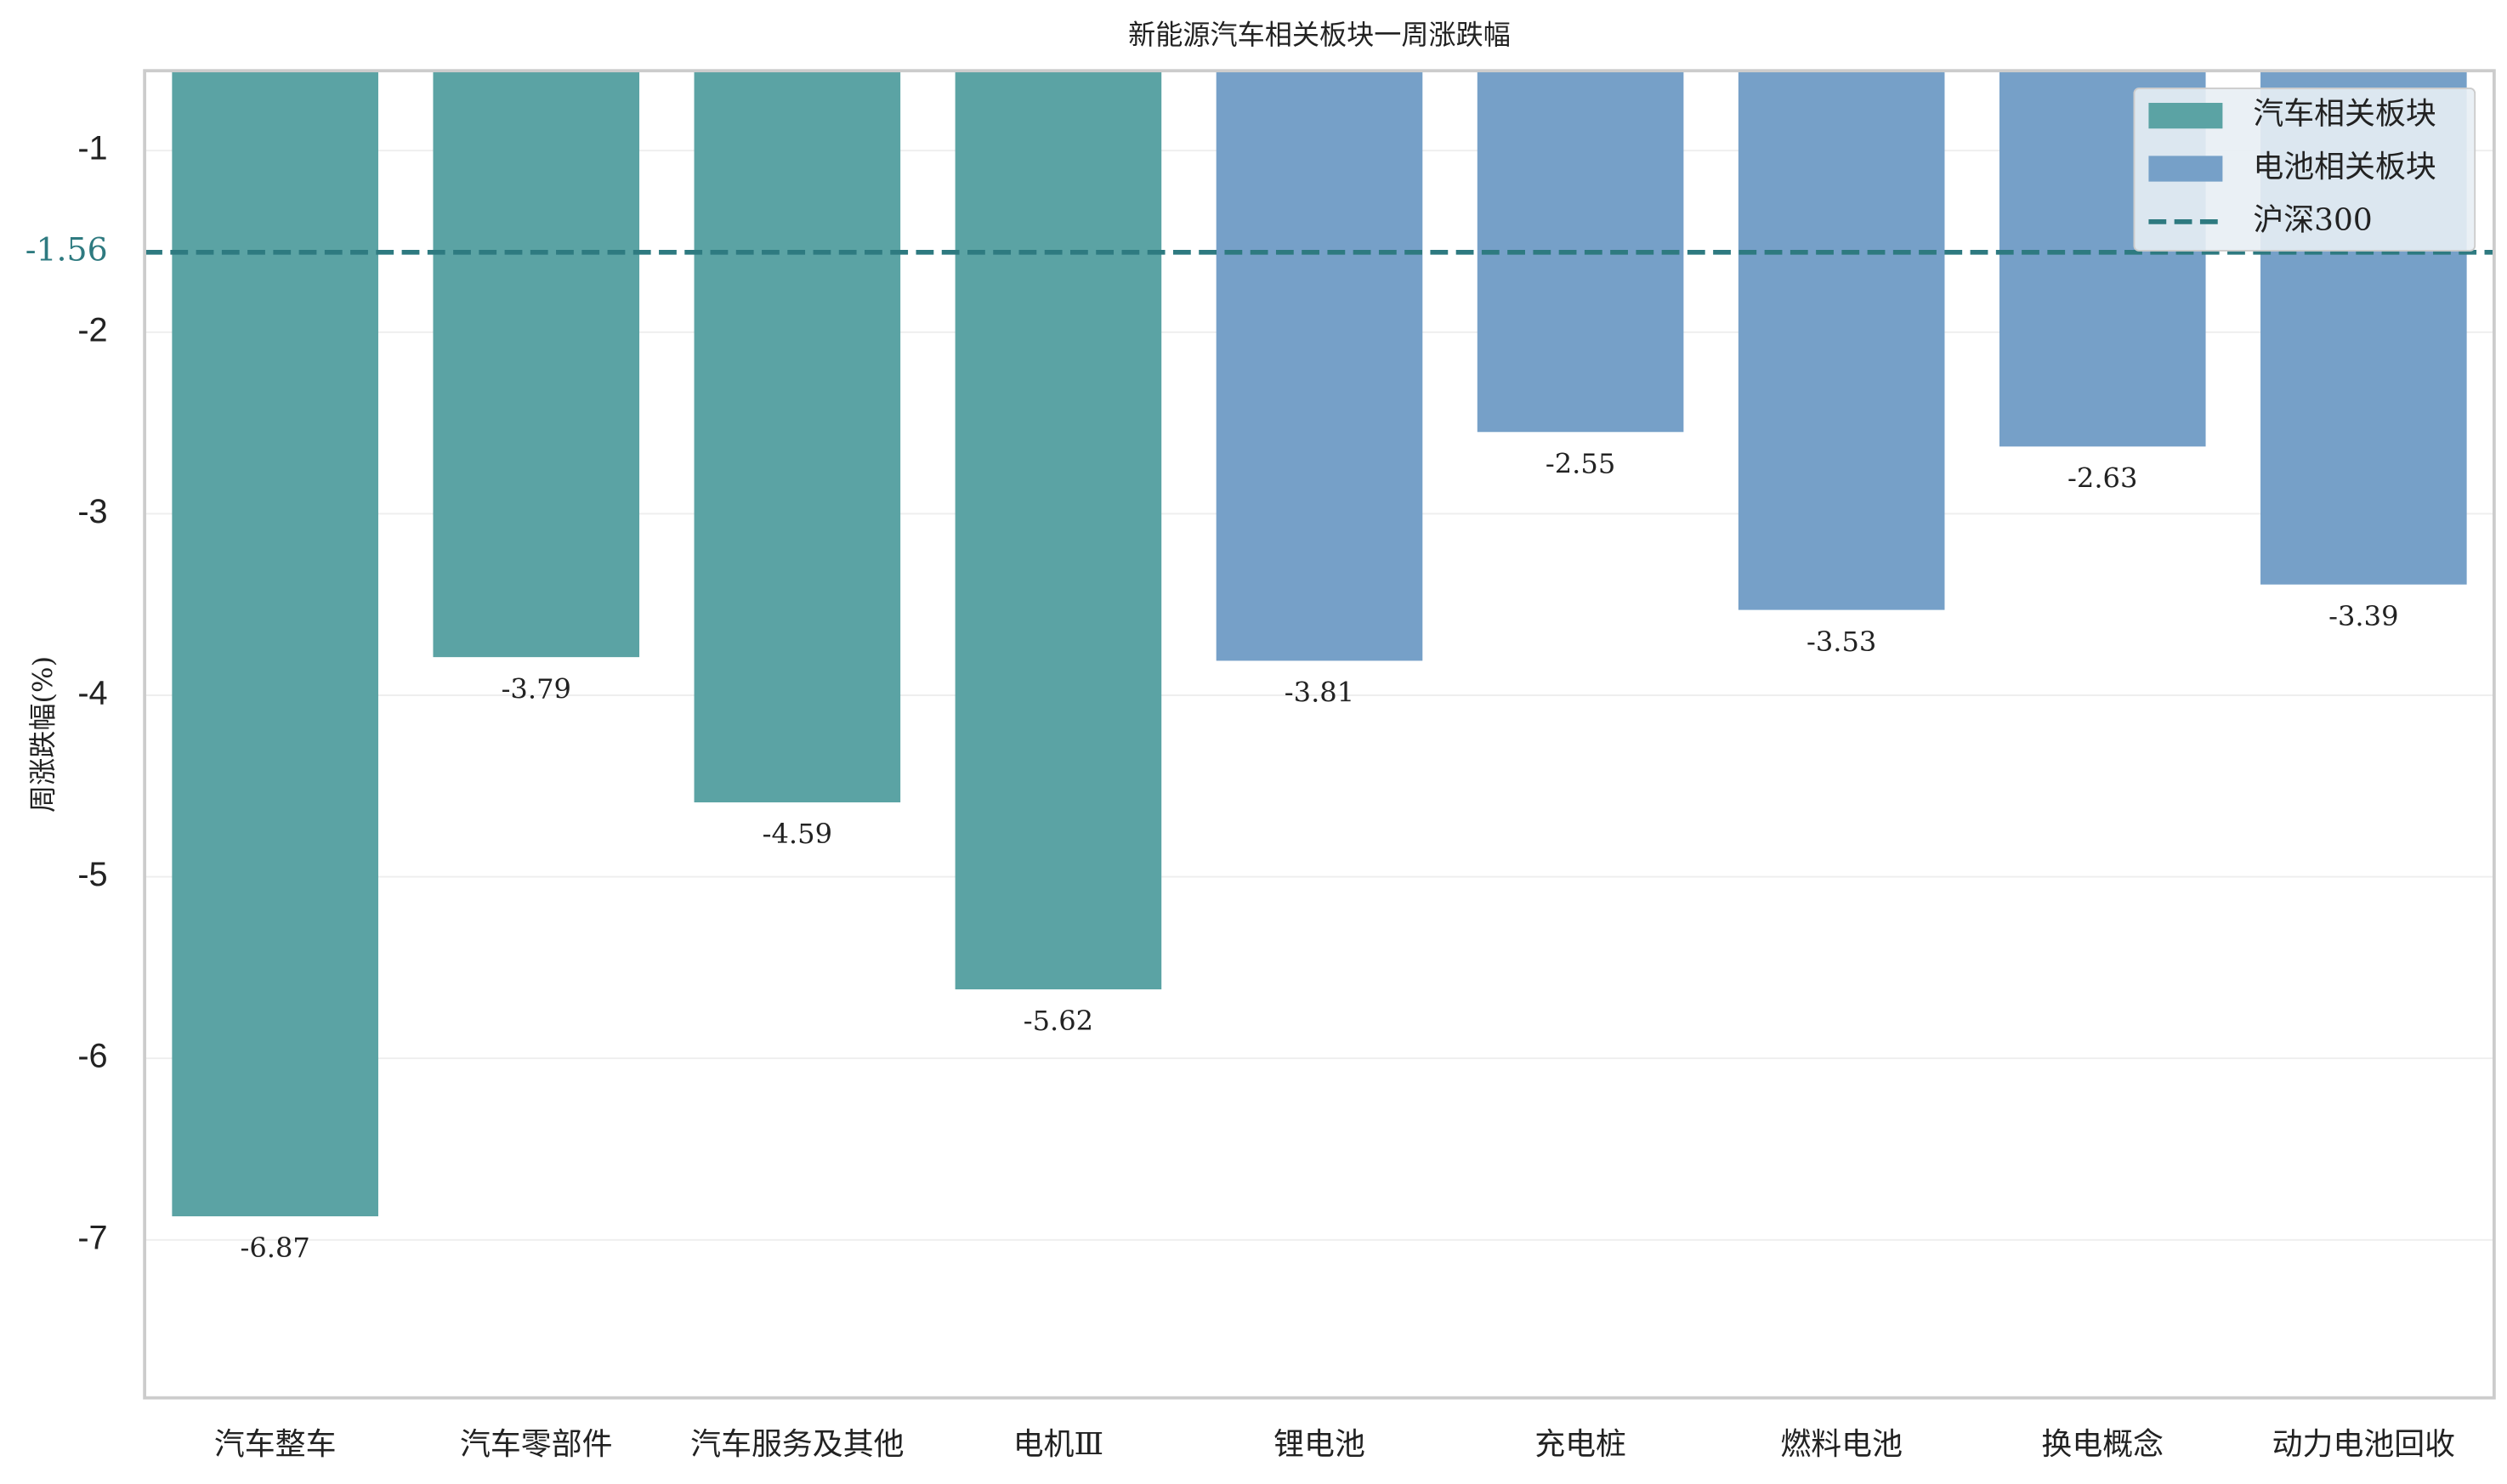  I want to click on y-tick-label: -4, so click(92, 692).